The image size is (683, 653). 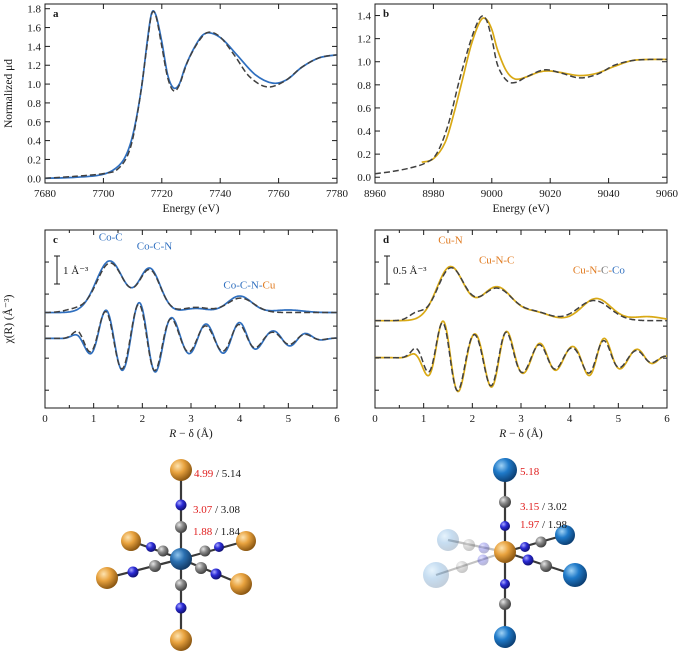 I want to click on panel-label: a, so click(x=56, y=14).